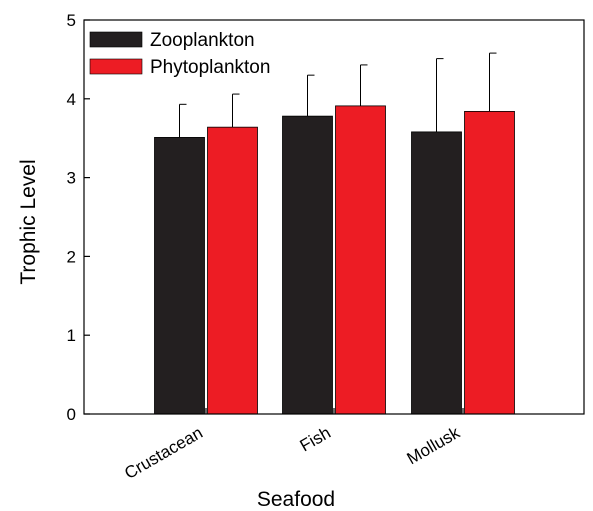 The height and width of the screenshot is (511, 593). Describe the element at coordinates (360, 260) in the screenshot. I see `bar-phytoplankton-fish` at that location.